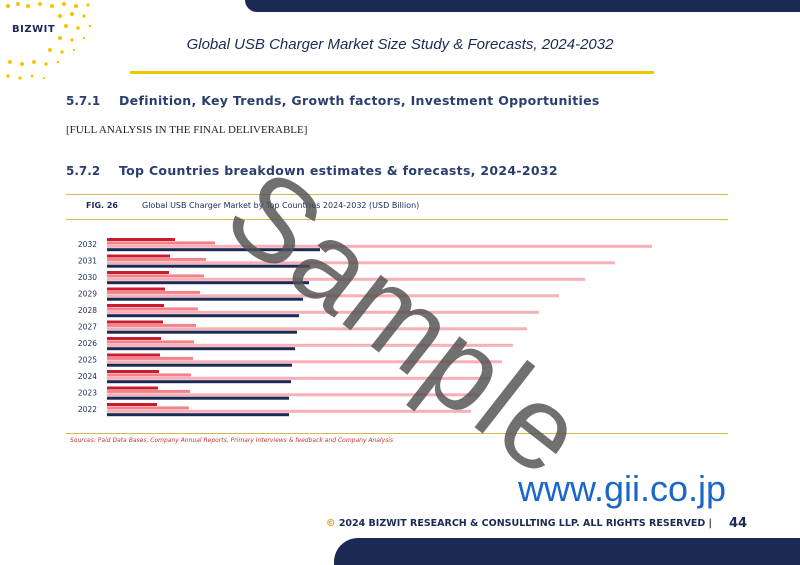 Image resolution: width=800 pixels, height=565 pixels. What do you see at coordinates (87, 327) in the screenshot?
I see `y-tick-label: 2027` at bounding box center [87, 327].